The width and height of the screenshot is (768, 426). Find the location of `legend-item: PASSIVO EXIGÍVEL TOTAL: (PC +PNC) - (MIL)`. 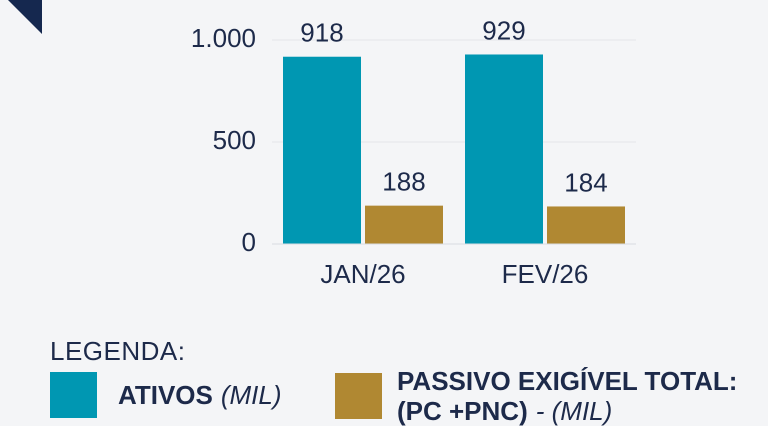

legend-item: PASSIVO EXIGÍVEL TOTAL: (PC +PNC) - (MIL) is located at coordinates (551, 396).